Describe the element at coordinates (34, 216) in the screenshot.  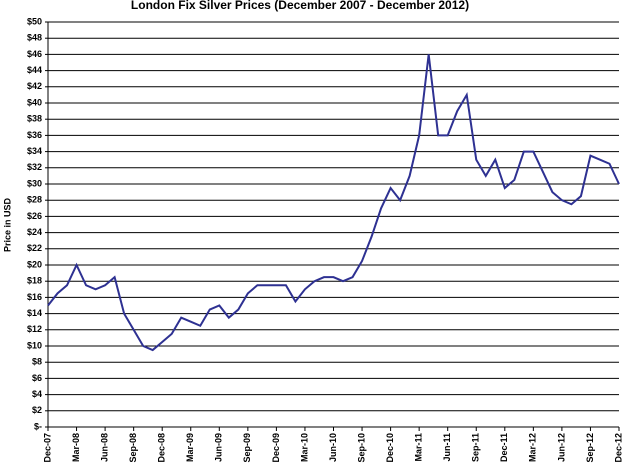
I see `y-tick-label: $26` at that location.